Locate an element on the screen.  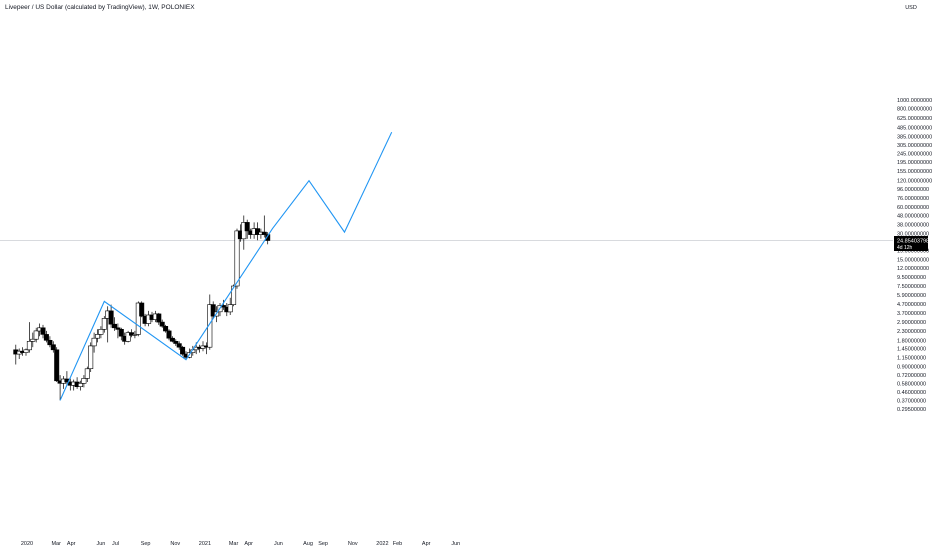
y-tick-label: 30.00000000 is located at coordinates (913, 234).